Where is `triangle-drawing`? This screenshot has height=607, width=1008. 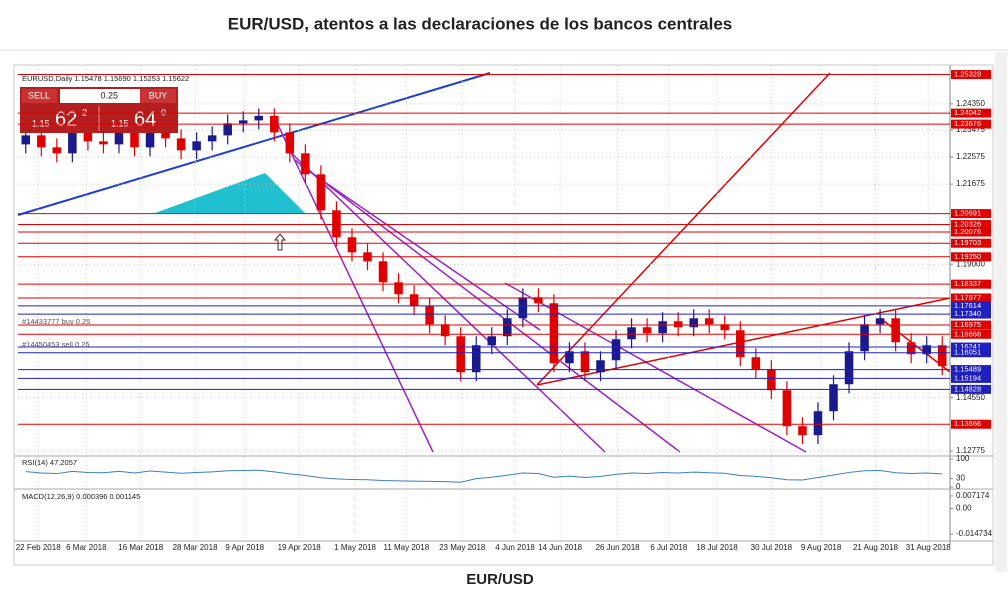
triangle-drawing is located at coordinates (230, 193).